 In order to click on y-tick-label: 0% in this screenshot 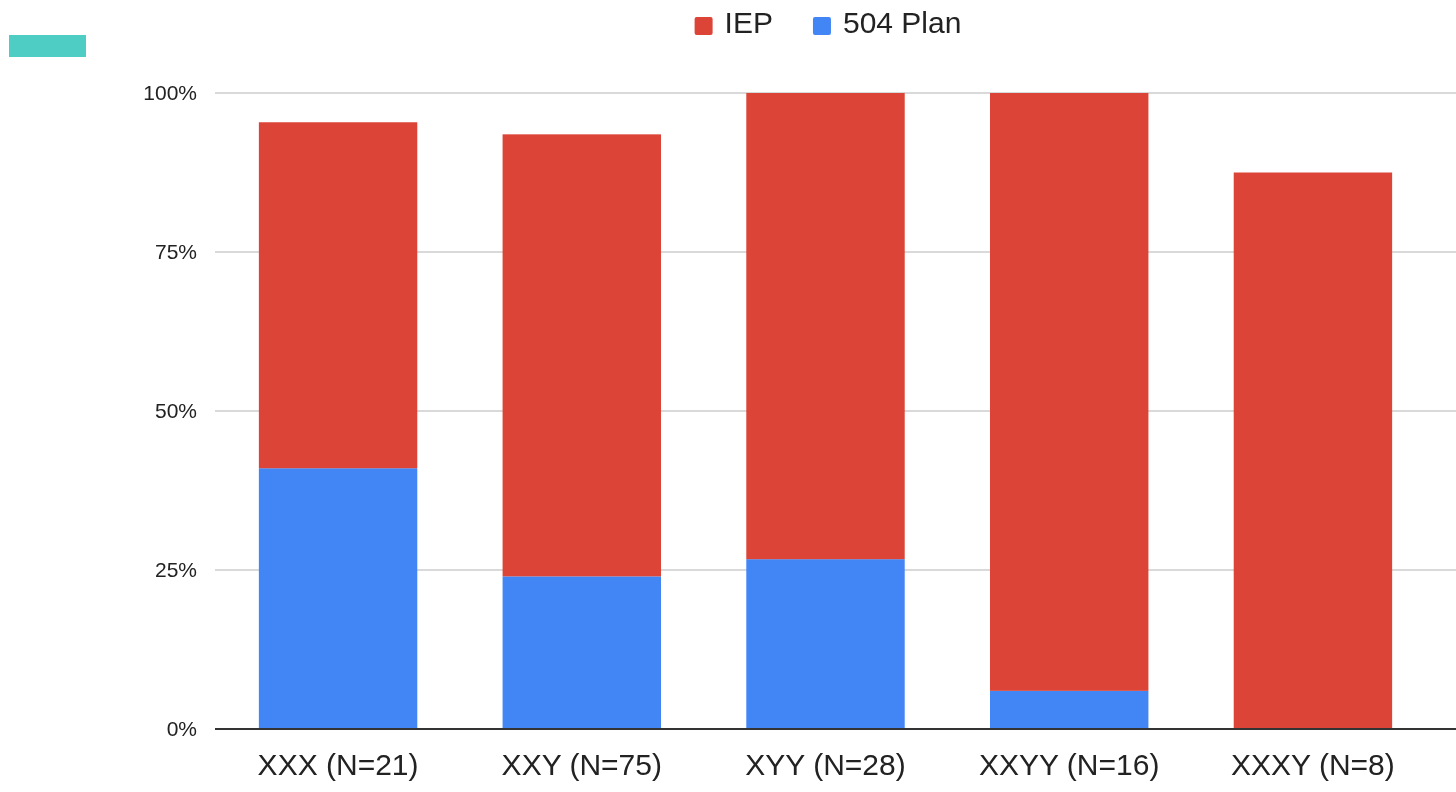, I will do `click(181, 729)`.